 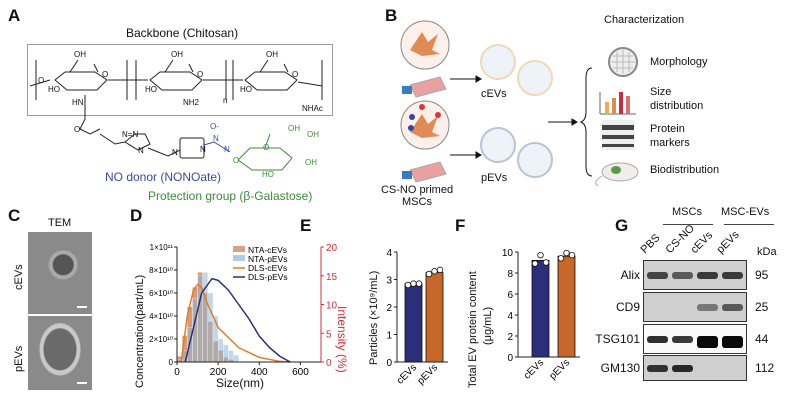 What do you see at coordinates (177, 372) in the screenshot?
I see `d-xtick-label: 0` at bounding box center [177, 372].